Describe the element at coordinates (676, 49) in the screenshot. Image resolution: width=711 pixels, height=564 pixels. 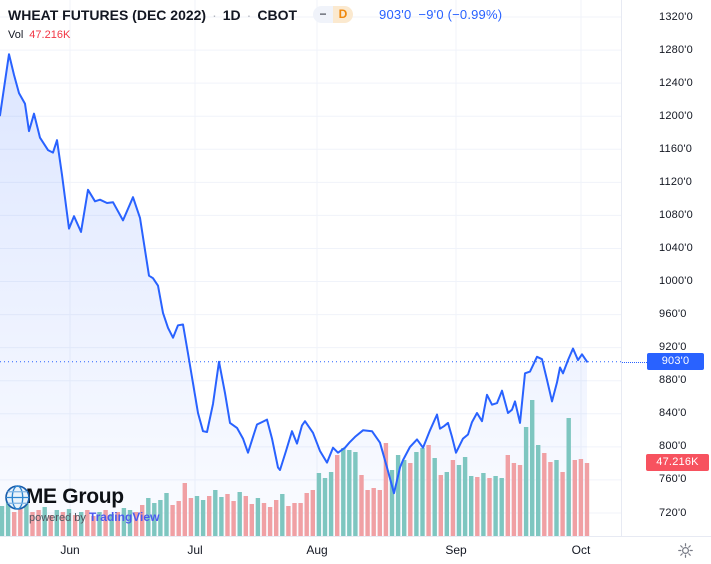
I see `price-axis-label: 1280'0` at that location.